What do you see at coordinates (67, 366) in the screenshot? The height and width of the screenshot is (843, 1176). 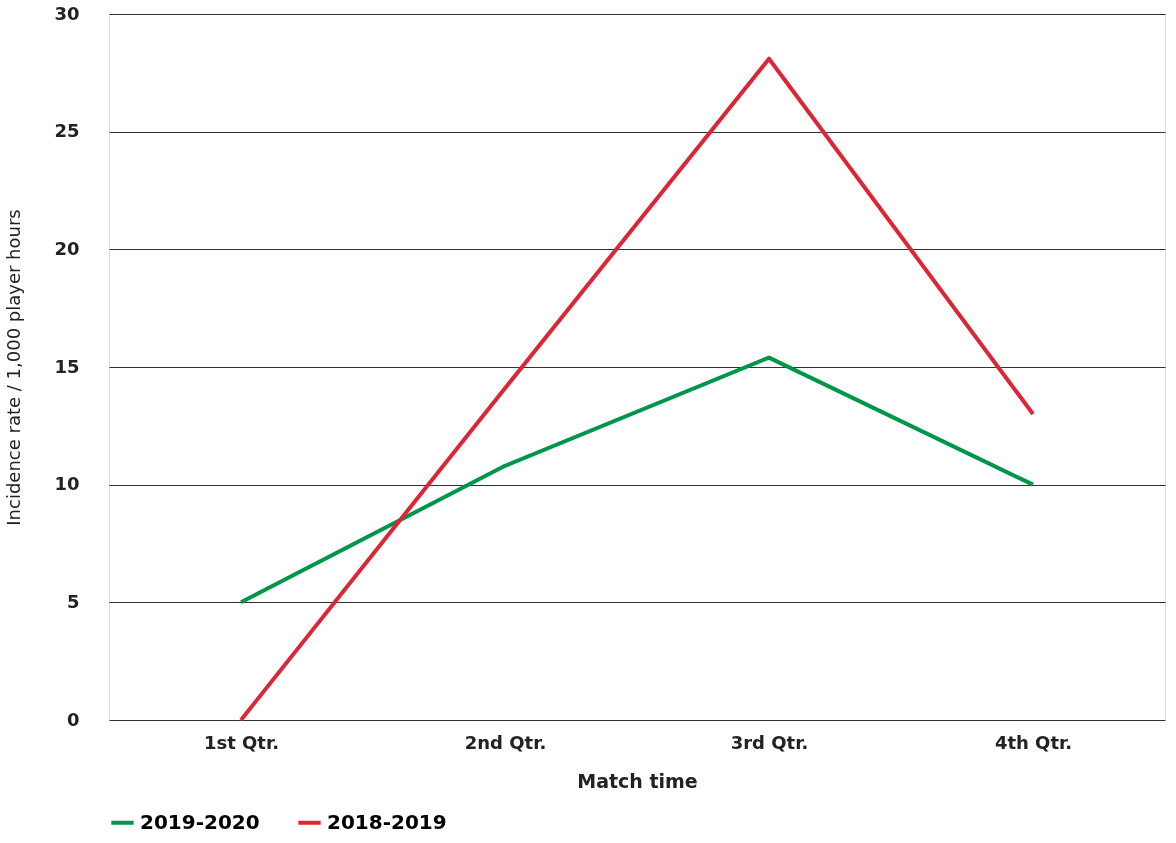 I see `y-tick-label: 15` at bounding box center [67, 366].